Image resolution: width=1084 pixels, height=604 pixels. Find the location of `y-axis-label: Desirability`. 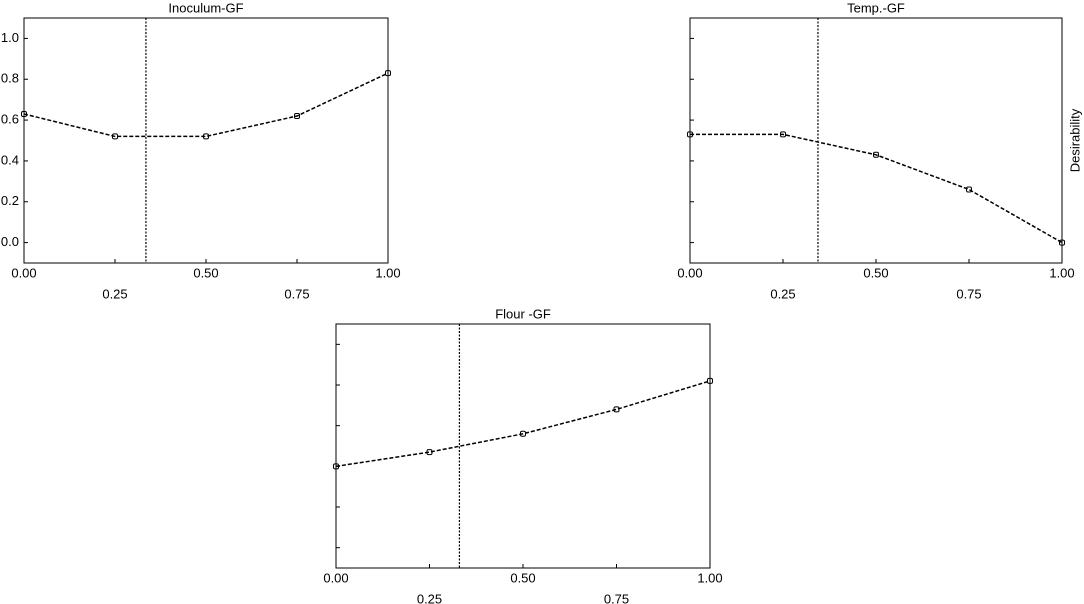

y-axis-label: Desirability is located at coordinates (1074, 140).